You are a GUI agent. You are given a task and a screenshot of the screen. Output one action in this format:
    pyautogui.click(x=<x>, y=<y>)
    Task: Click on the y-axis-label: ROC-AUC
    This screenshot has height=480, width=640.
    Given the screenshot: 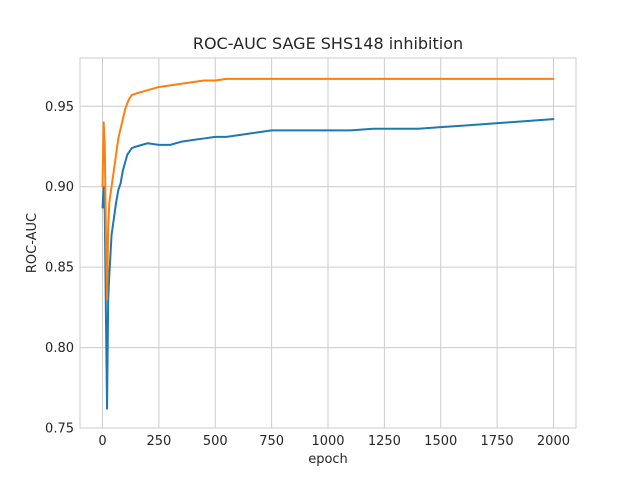 What is the action you would take?
    pyautogui.click(x=32, y=243)
    